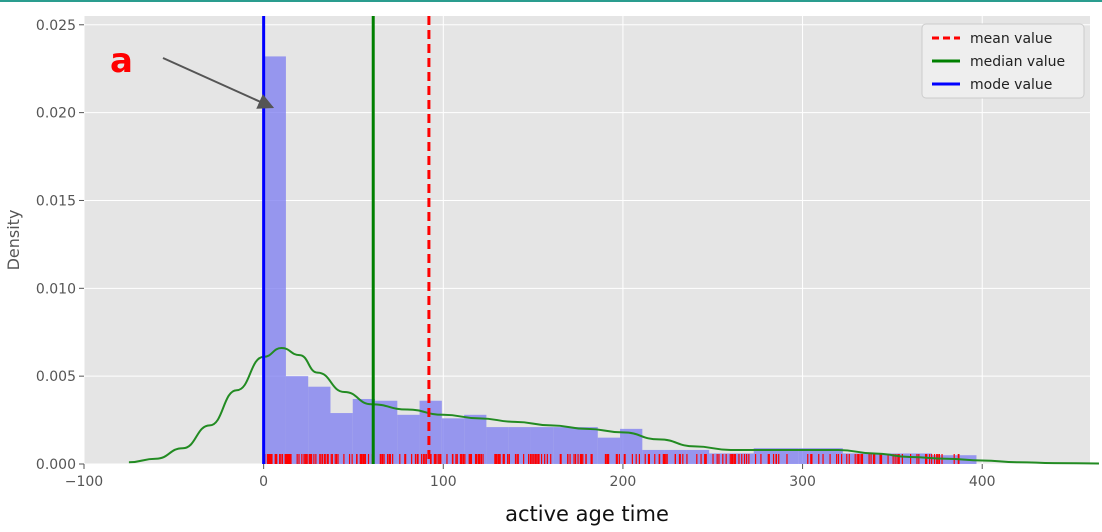  Describe the element at coordinates (802, 482) in the screenshot. I see `x-tick-label: 300` at that location.